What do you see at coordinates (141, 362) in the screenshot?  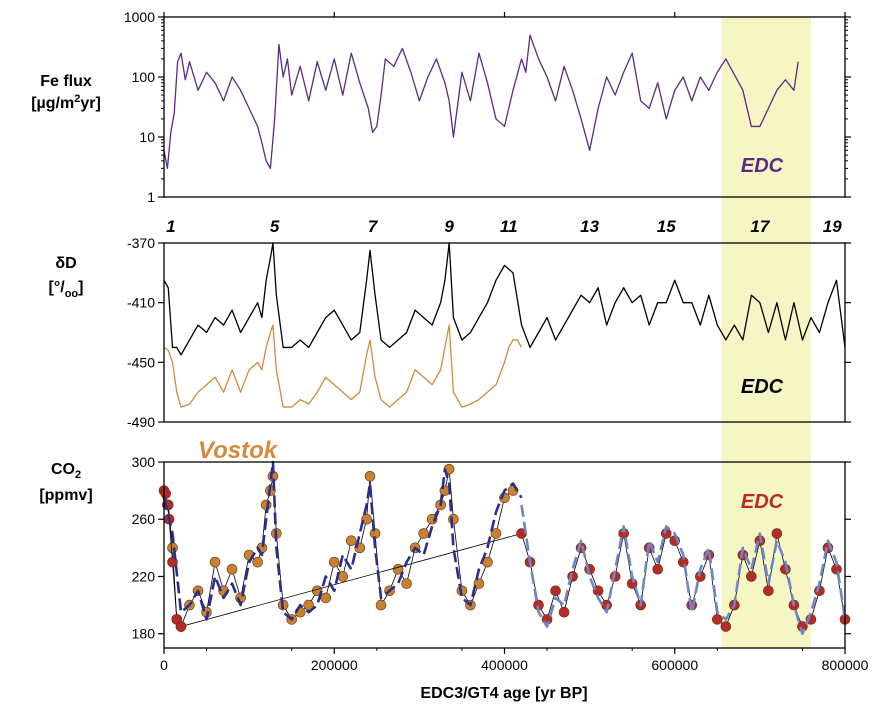 I see `dd-ytick-label: -450` at bounding box center [141, 362].